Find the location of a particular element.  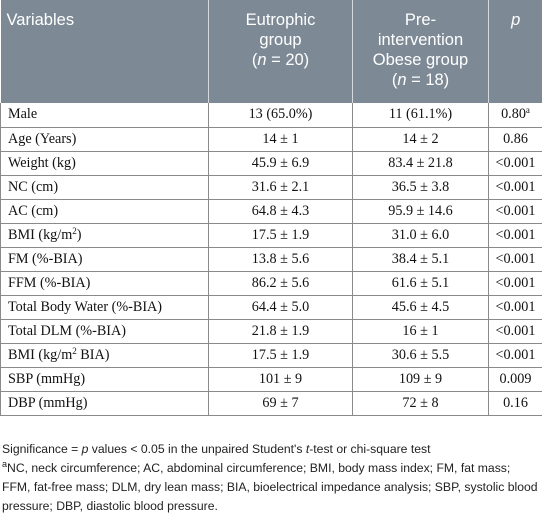

variable-label: AC (cm) is located at coordinates (33, 210).